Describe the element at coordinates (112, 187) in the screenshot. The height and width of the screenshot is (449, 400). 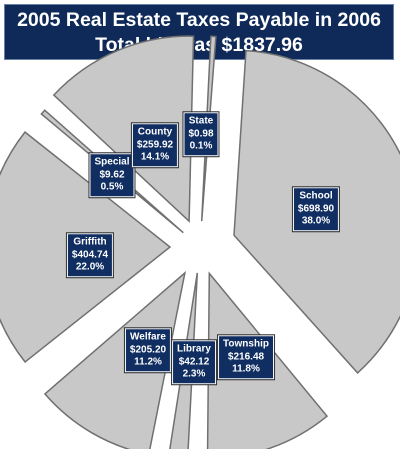
I see `slice-percent: 0.5%` at that location.